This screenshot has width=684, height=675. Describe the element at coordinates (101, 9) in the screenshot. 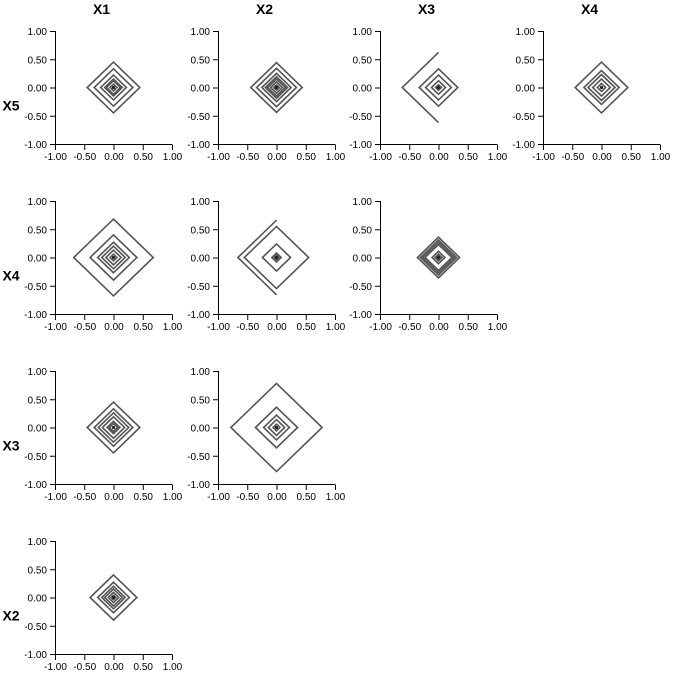

I see `column-label-x1: X1` at that location.